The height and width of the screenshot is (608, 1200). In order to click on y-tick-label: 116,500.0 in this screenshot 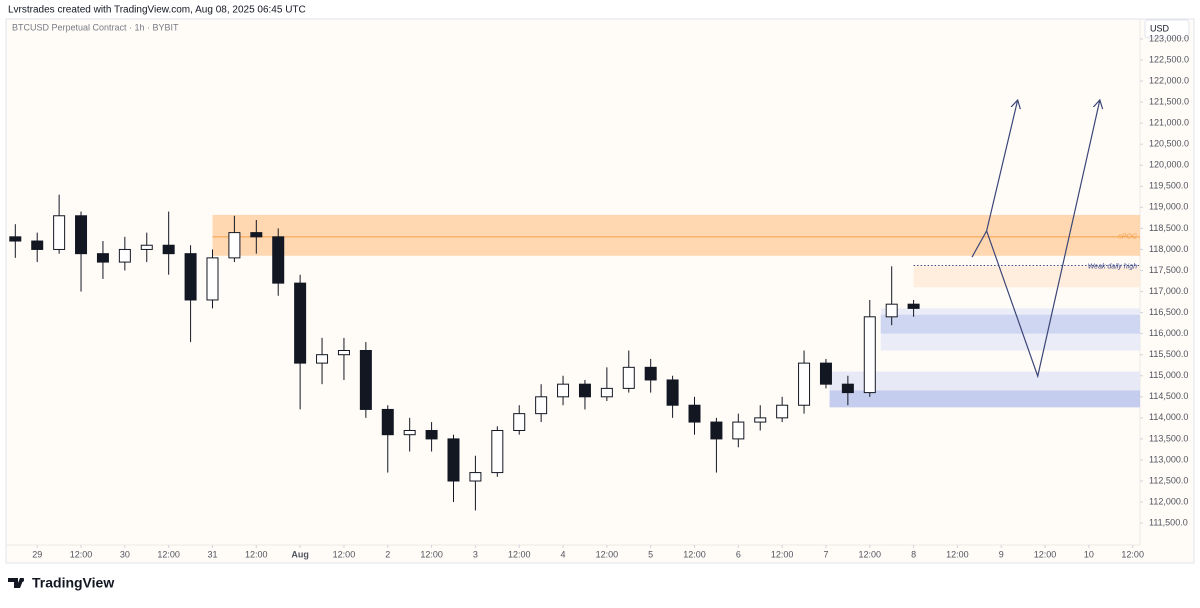, I will do `click(1168, 312)`.